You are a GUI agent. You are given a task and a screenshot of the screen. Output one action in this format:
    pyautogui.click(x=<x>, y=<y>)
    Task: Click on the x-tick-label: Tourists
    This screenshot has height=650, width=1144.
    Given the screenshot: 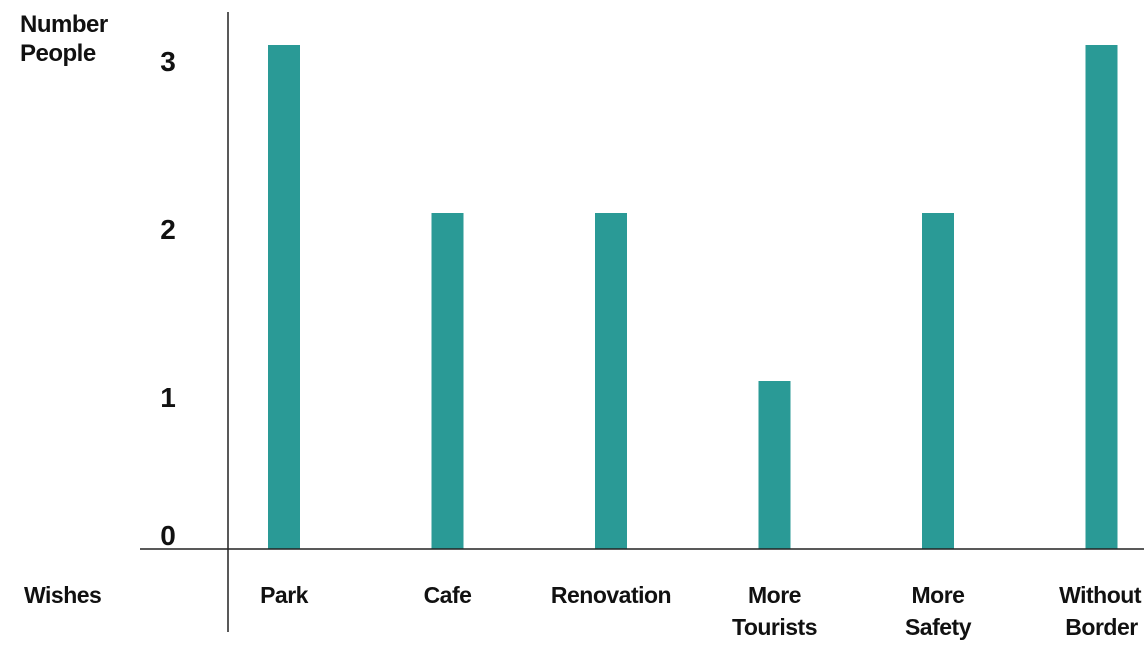 What is the action you would take?
    pyautogui.click(x=774, y=627)
    